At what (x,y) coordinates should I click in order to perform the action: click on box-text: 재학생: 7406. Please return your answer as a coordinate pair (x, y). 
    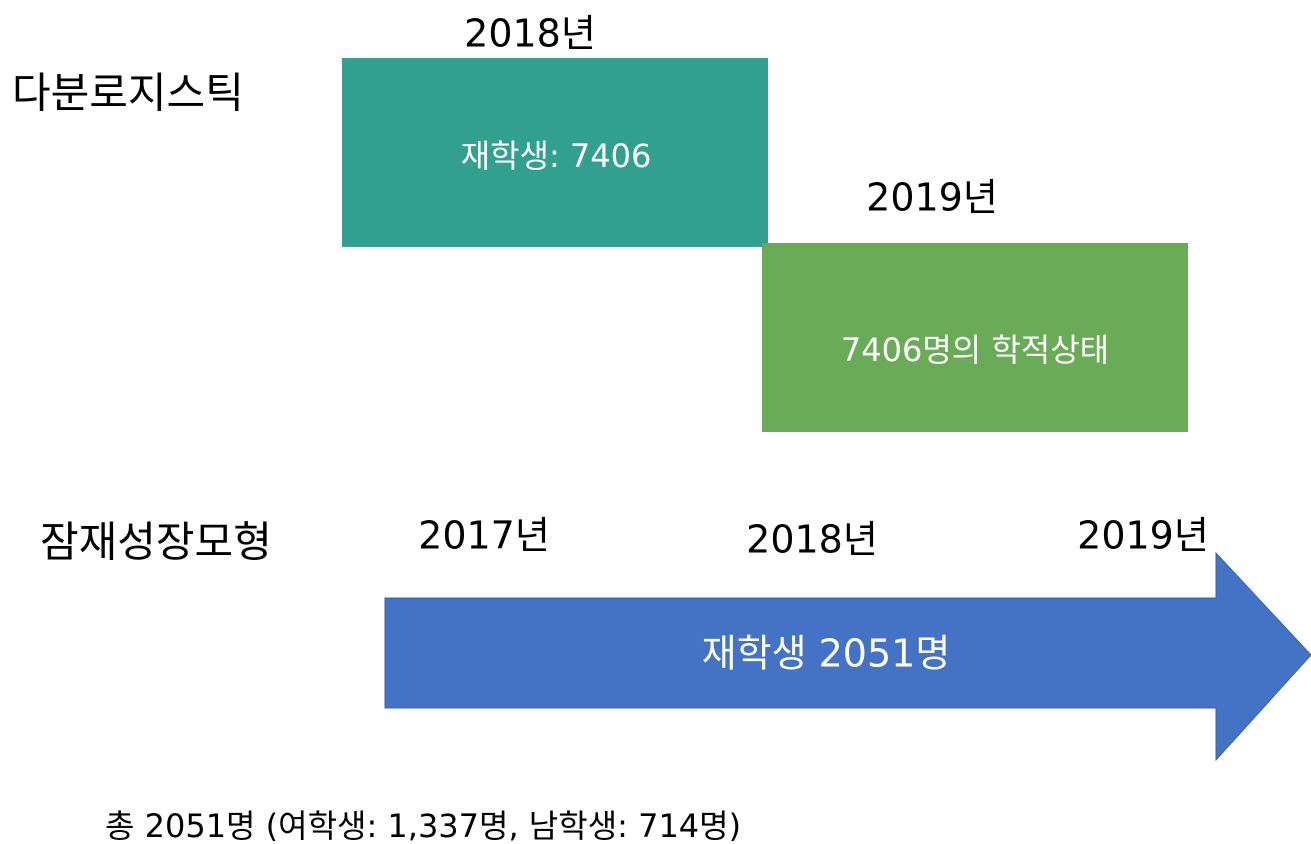
    Looking at the image, I should click on (556, 156).